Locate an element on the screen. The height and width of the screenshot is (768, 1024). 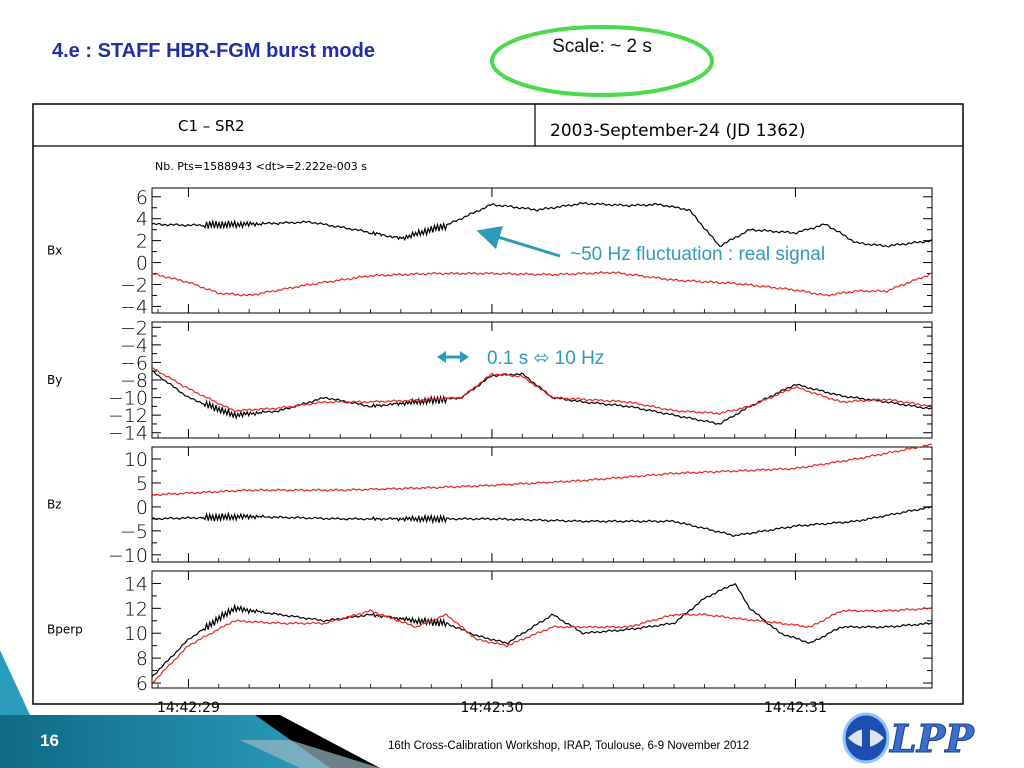
points-info: Nb. Pts=1588943 <dt>=2.222e-003 s is located at coordinates (261, 166).